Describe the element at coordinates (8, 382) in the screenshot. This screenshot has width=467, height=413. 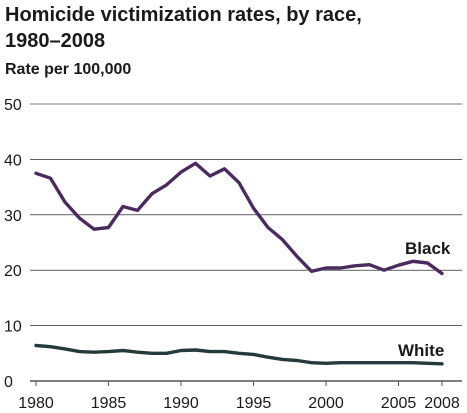
I see `y-tick-label-0: 0` at that location.